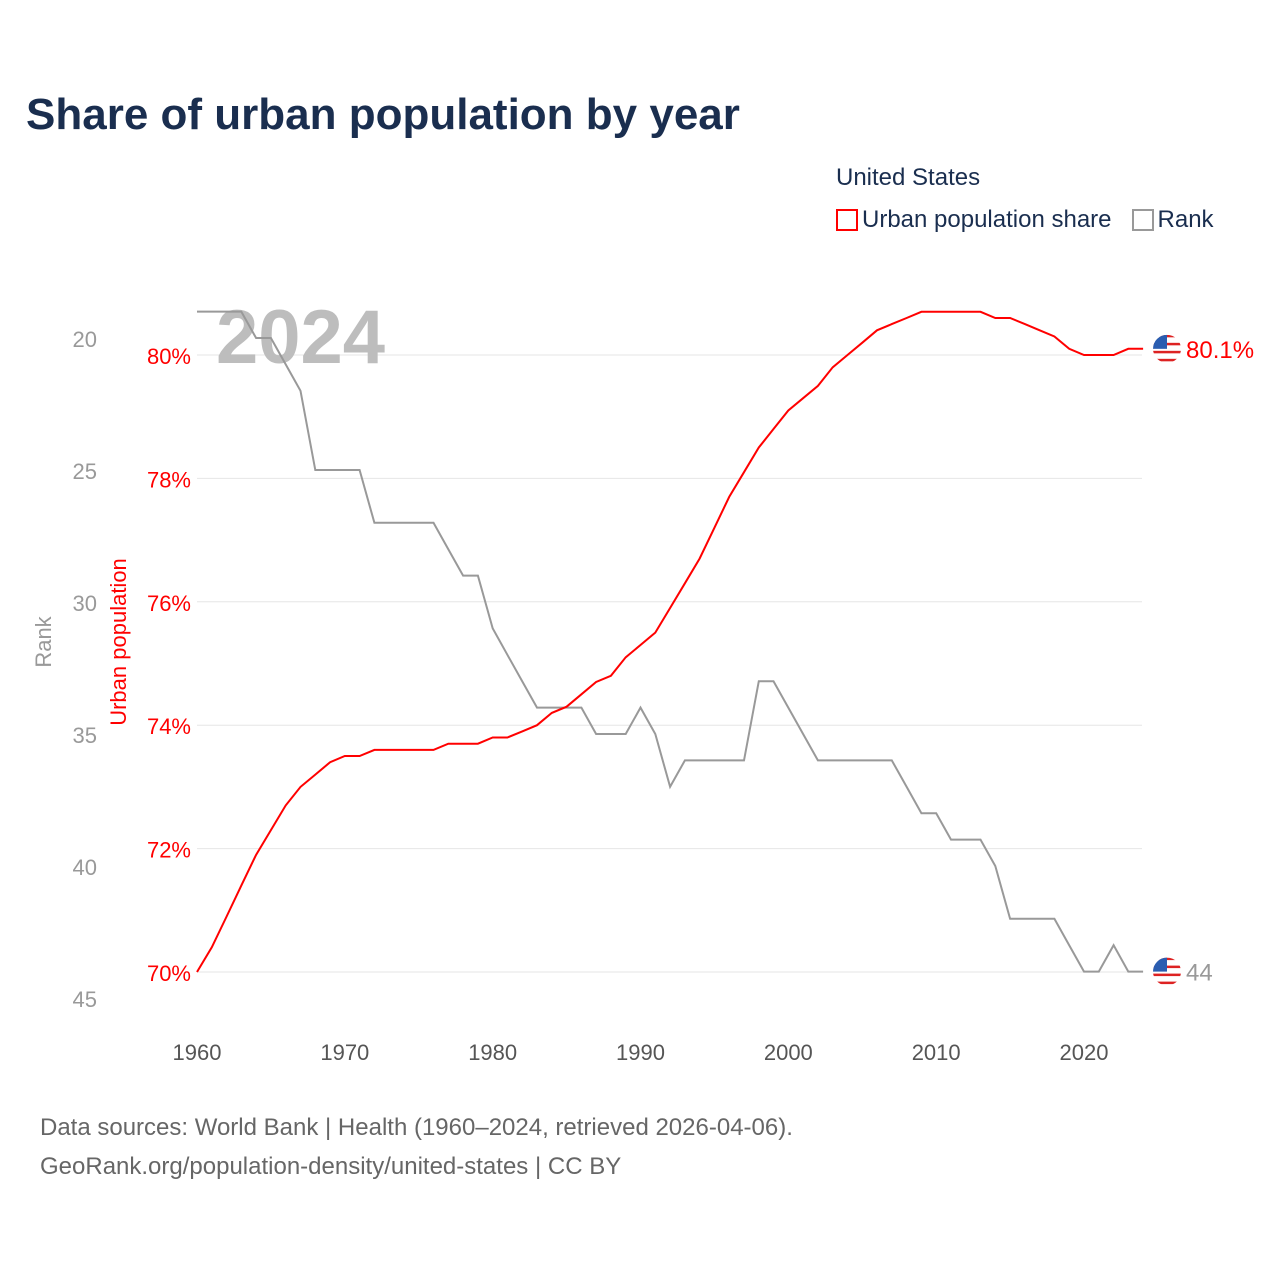  I want to click on legend-item-rank: Rank, so click(1172, 220).